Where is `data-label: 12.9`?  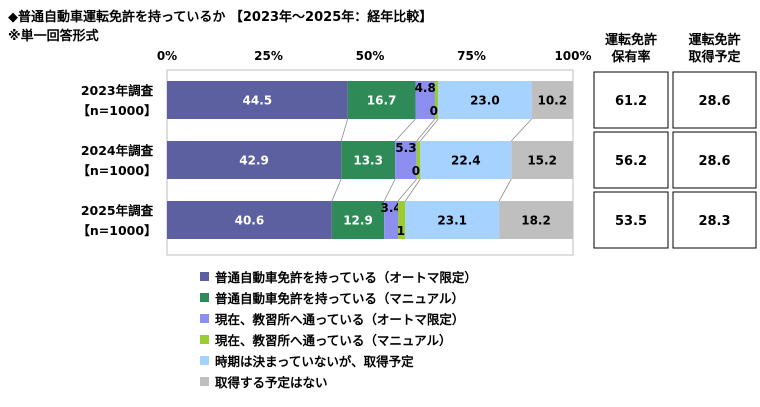 data-label: 12.9 is located at coordinates (358, 221).